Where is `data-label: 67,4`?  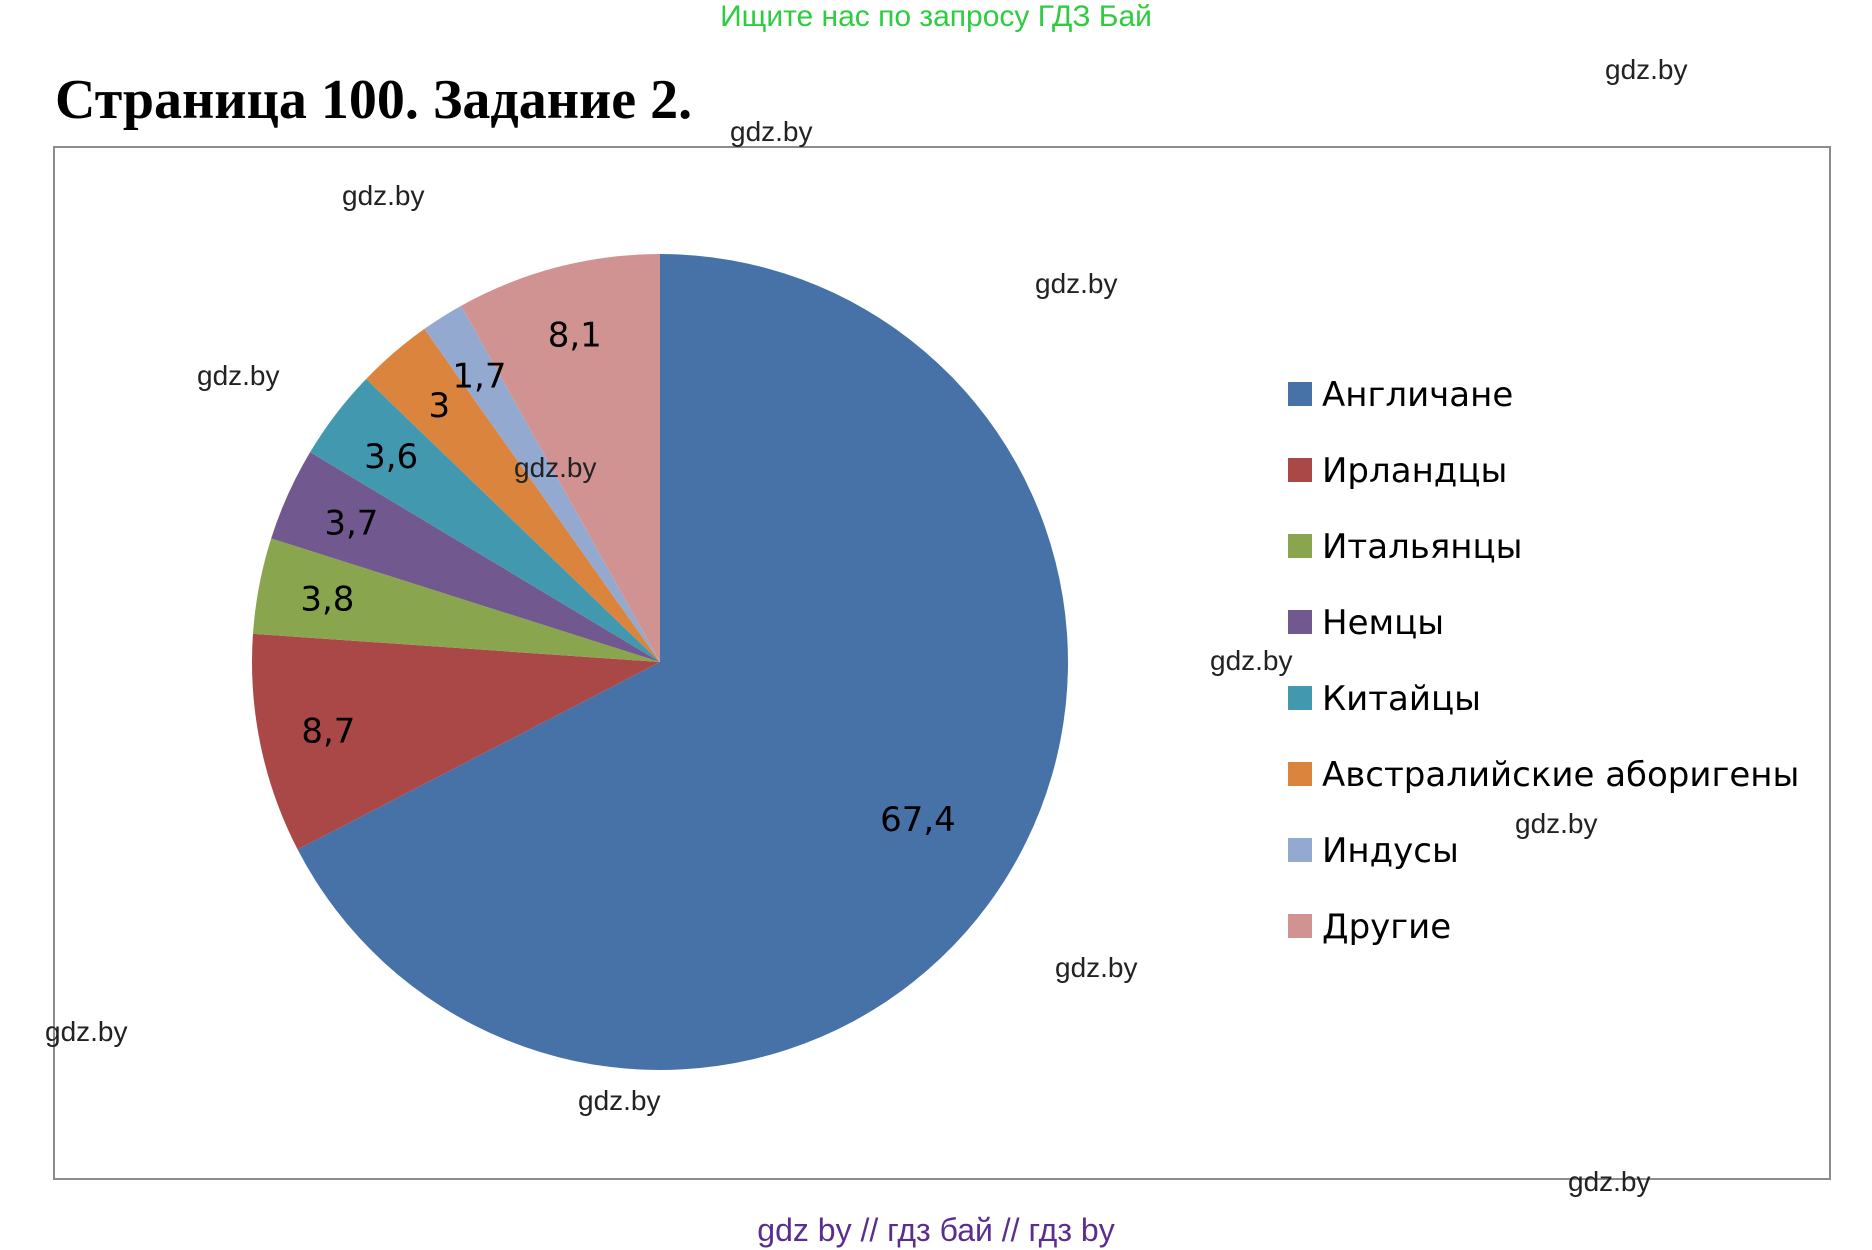 data-label: 67,4 is located at coordinates (918, 820).